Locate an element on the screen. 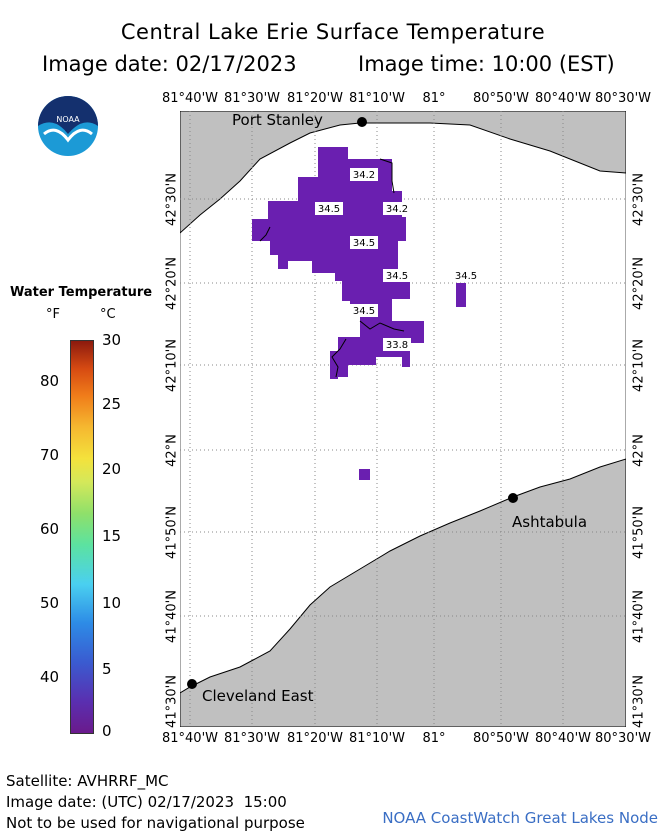 The image size is (666, 837). unit-c: °C is located at coordinates (108, 314).